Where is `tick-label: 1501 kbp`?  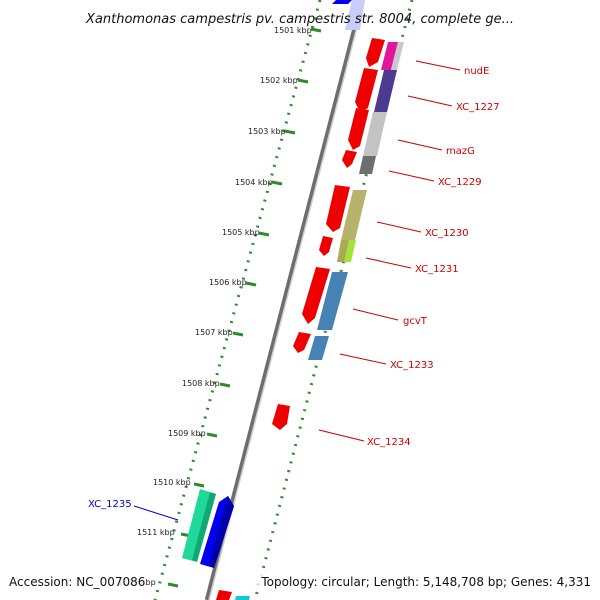 tick-label: 1501 kbp is located at coordinates (293, 30).